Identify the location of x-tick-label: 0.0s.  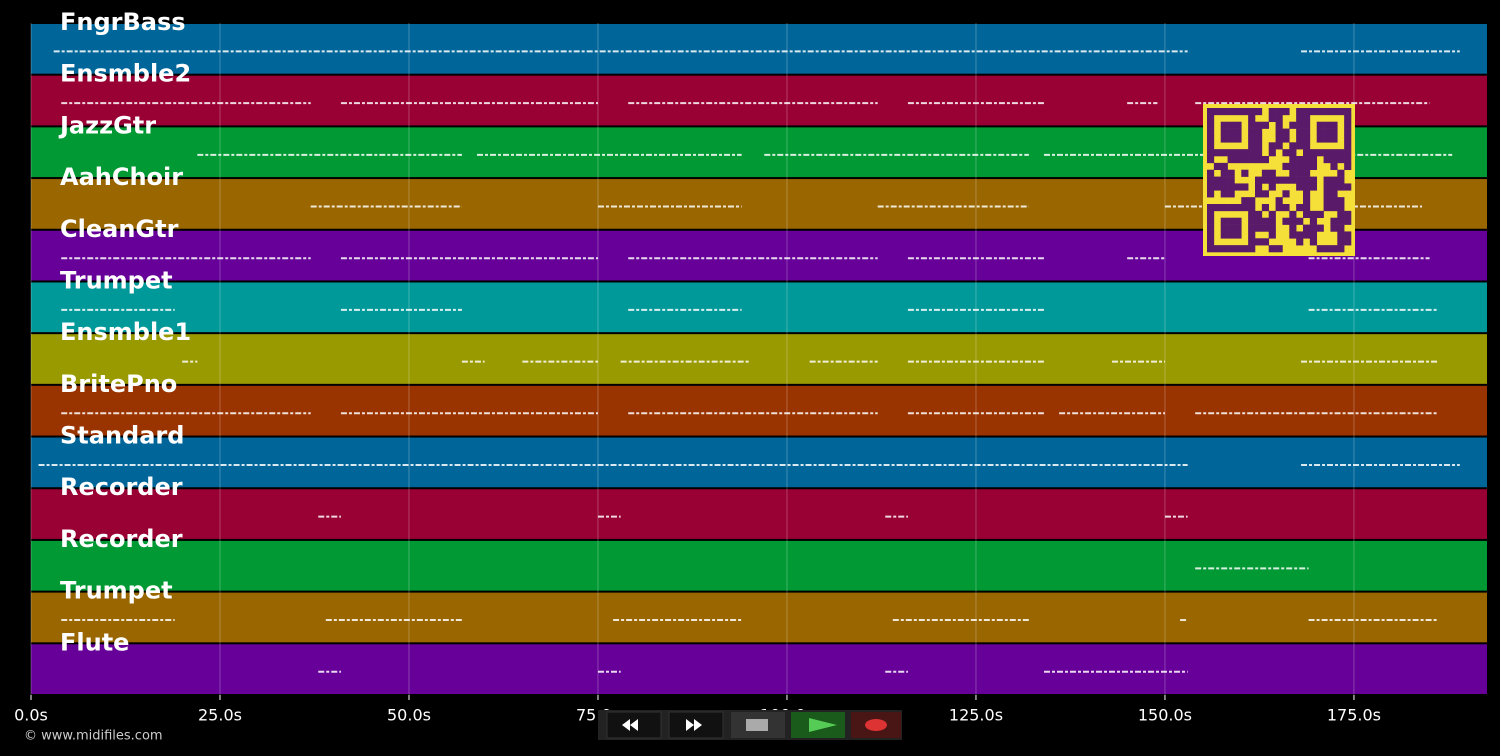
(31, 715).